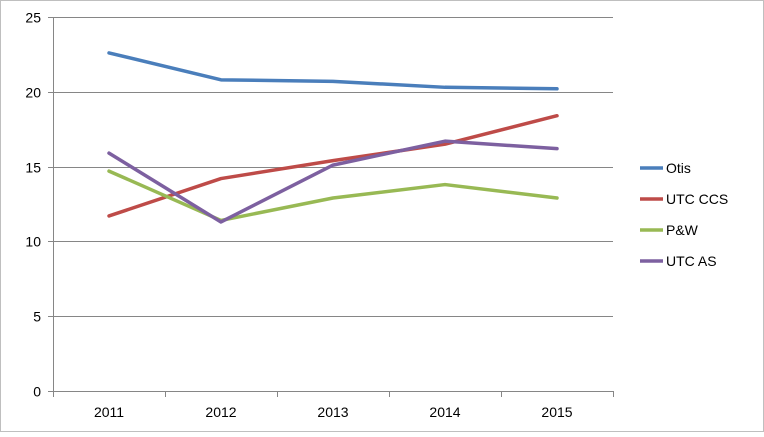 The height and width of the screenshot is (437, 764). Describe the element at coordinates (109, 412) in the screenshot. I see `x-tick-label: 2011` at that location.